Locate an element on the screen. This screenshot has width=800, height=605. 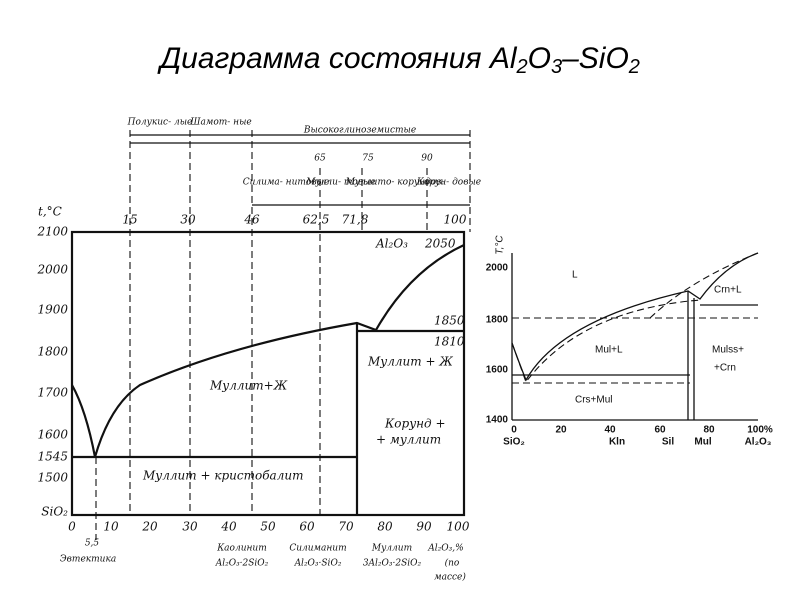
note: Каолинит is located at coordinates (241, 549).